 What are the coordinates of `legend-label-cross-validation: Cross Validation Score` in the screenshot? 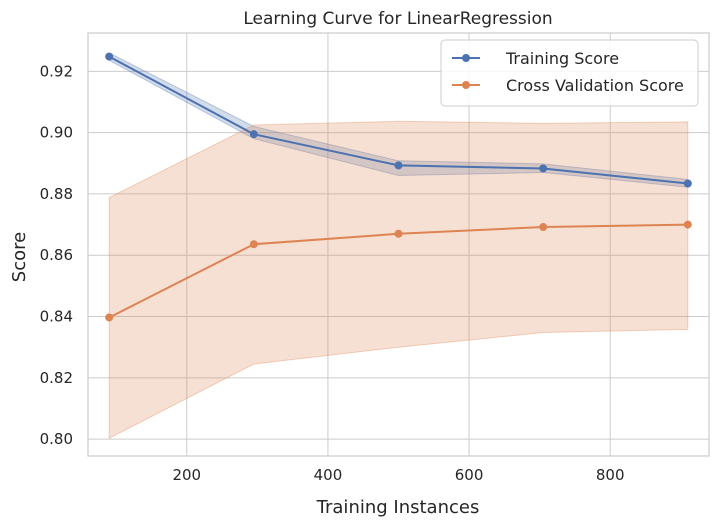 It's located at (595, 85).